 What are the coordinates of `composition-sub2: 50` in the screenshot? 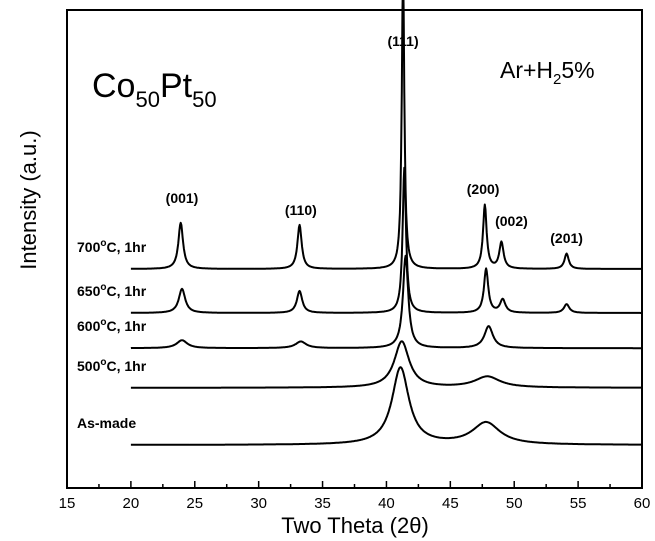 It's located at (204, 99).